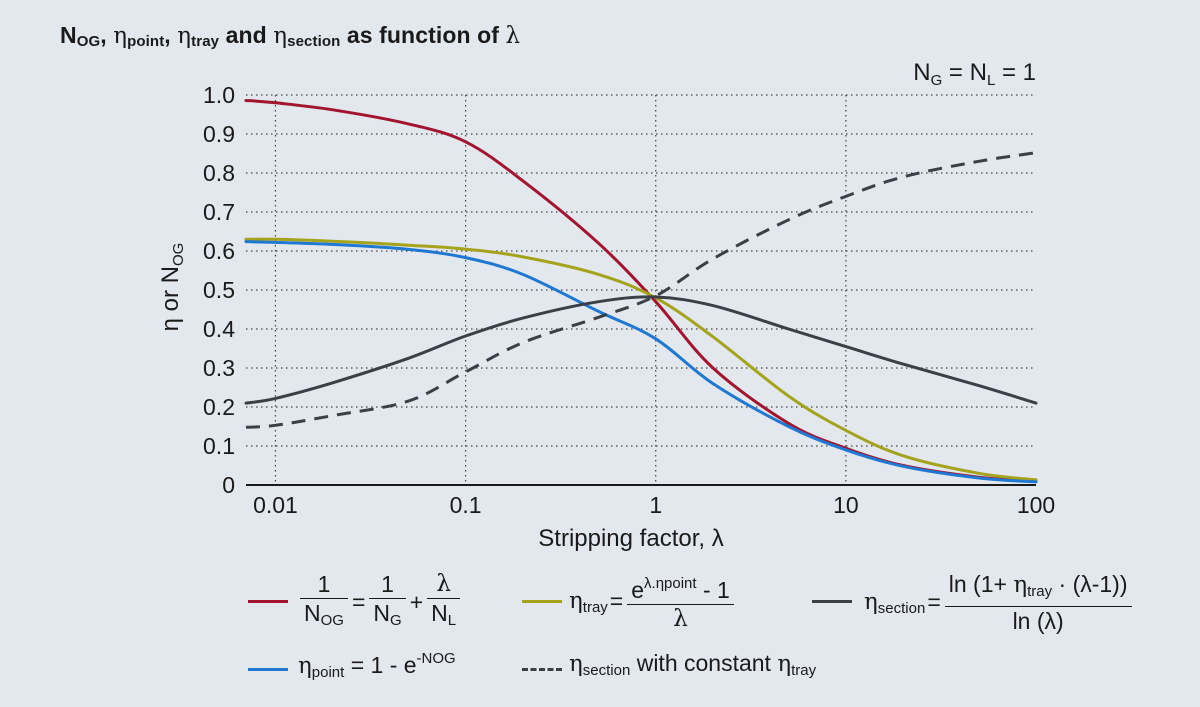 The width and height of the screenshot is (1200, 707). I want to click on legend-item-nog: 1 NOG = 1 NG + λ NL, so click(355, 602).